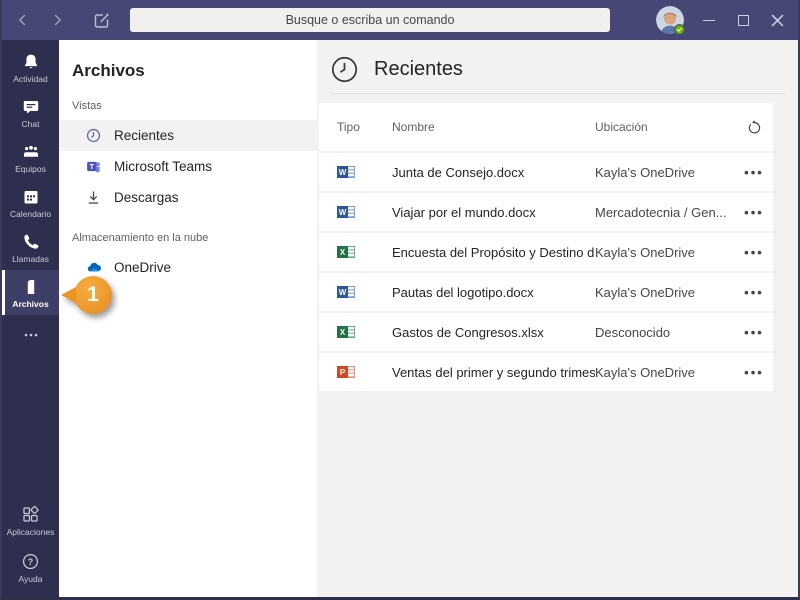 The height and width of the screenshot is (600, 800). What do you see at coordinates (344, 69) in the screenshot?
I see `clock-icon` at bounding box center [344, 69].